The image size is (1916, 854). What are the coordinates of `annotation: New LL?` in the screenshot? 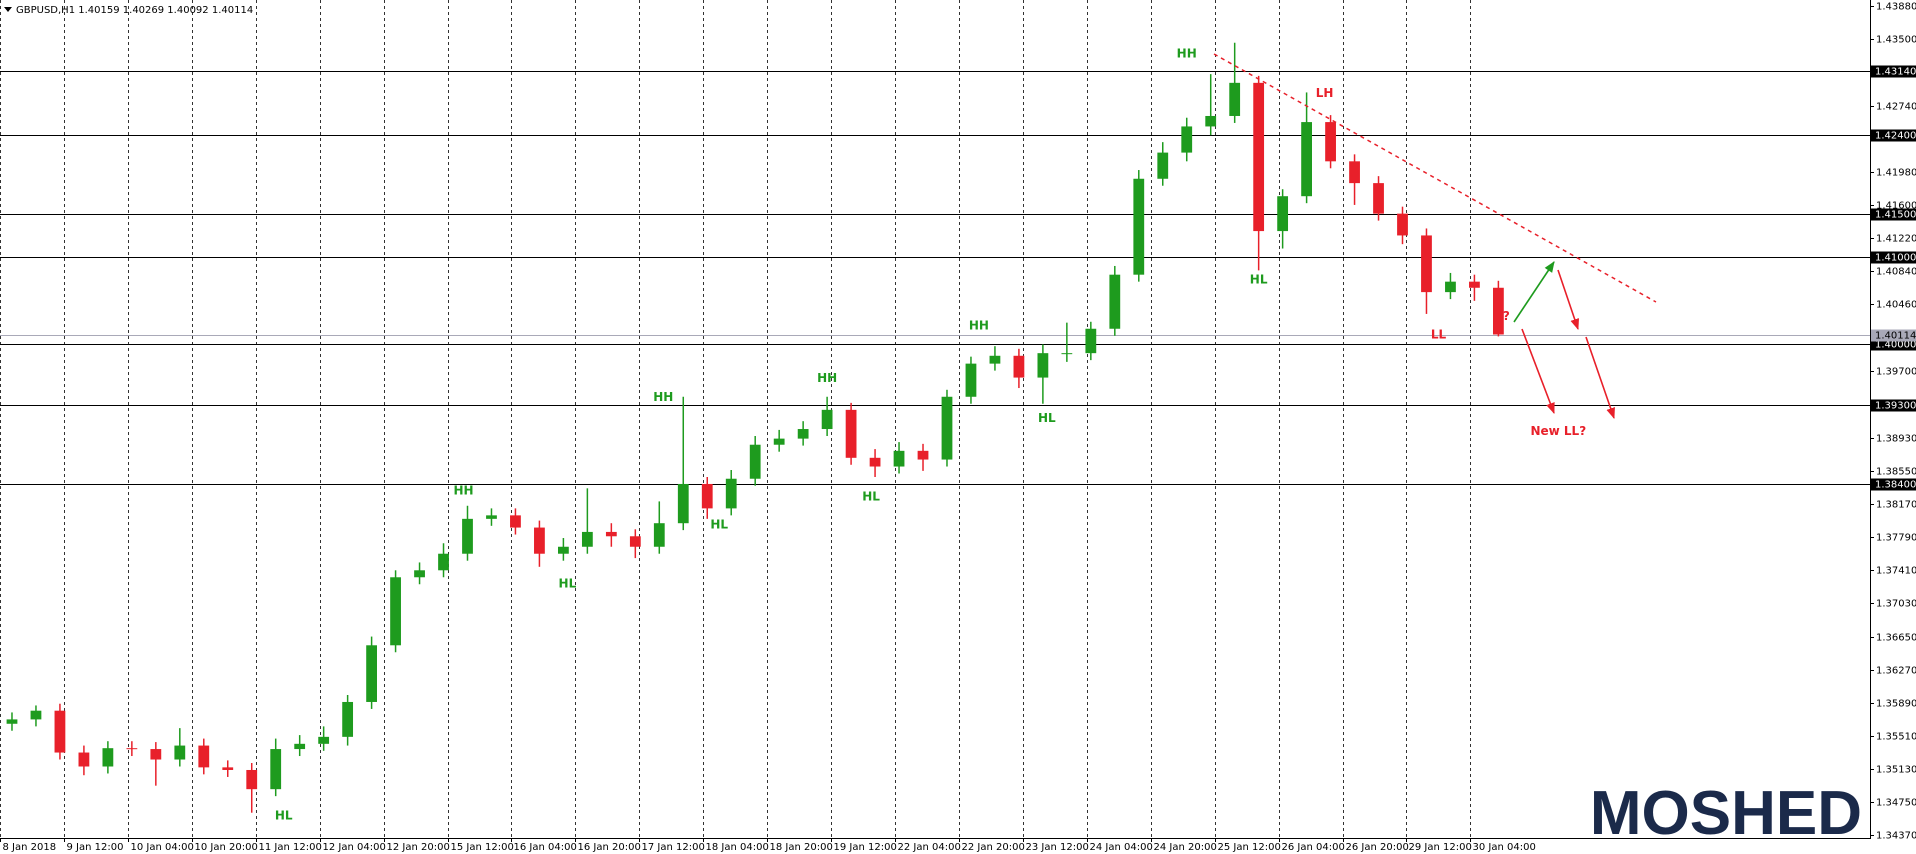 It's located at (1558, 431).